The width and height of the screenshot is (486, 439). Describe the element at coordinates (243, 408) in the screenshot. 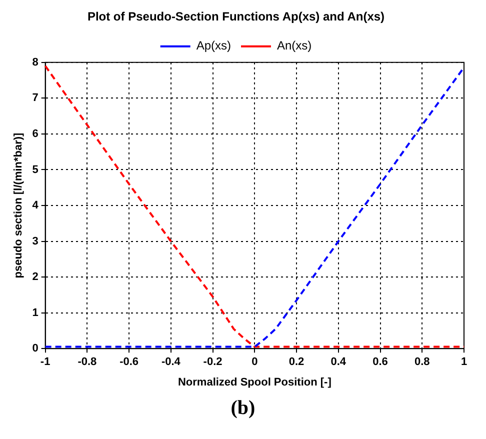

I see `text: (b)` at that location.